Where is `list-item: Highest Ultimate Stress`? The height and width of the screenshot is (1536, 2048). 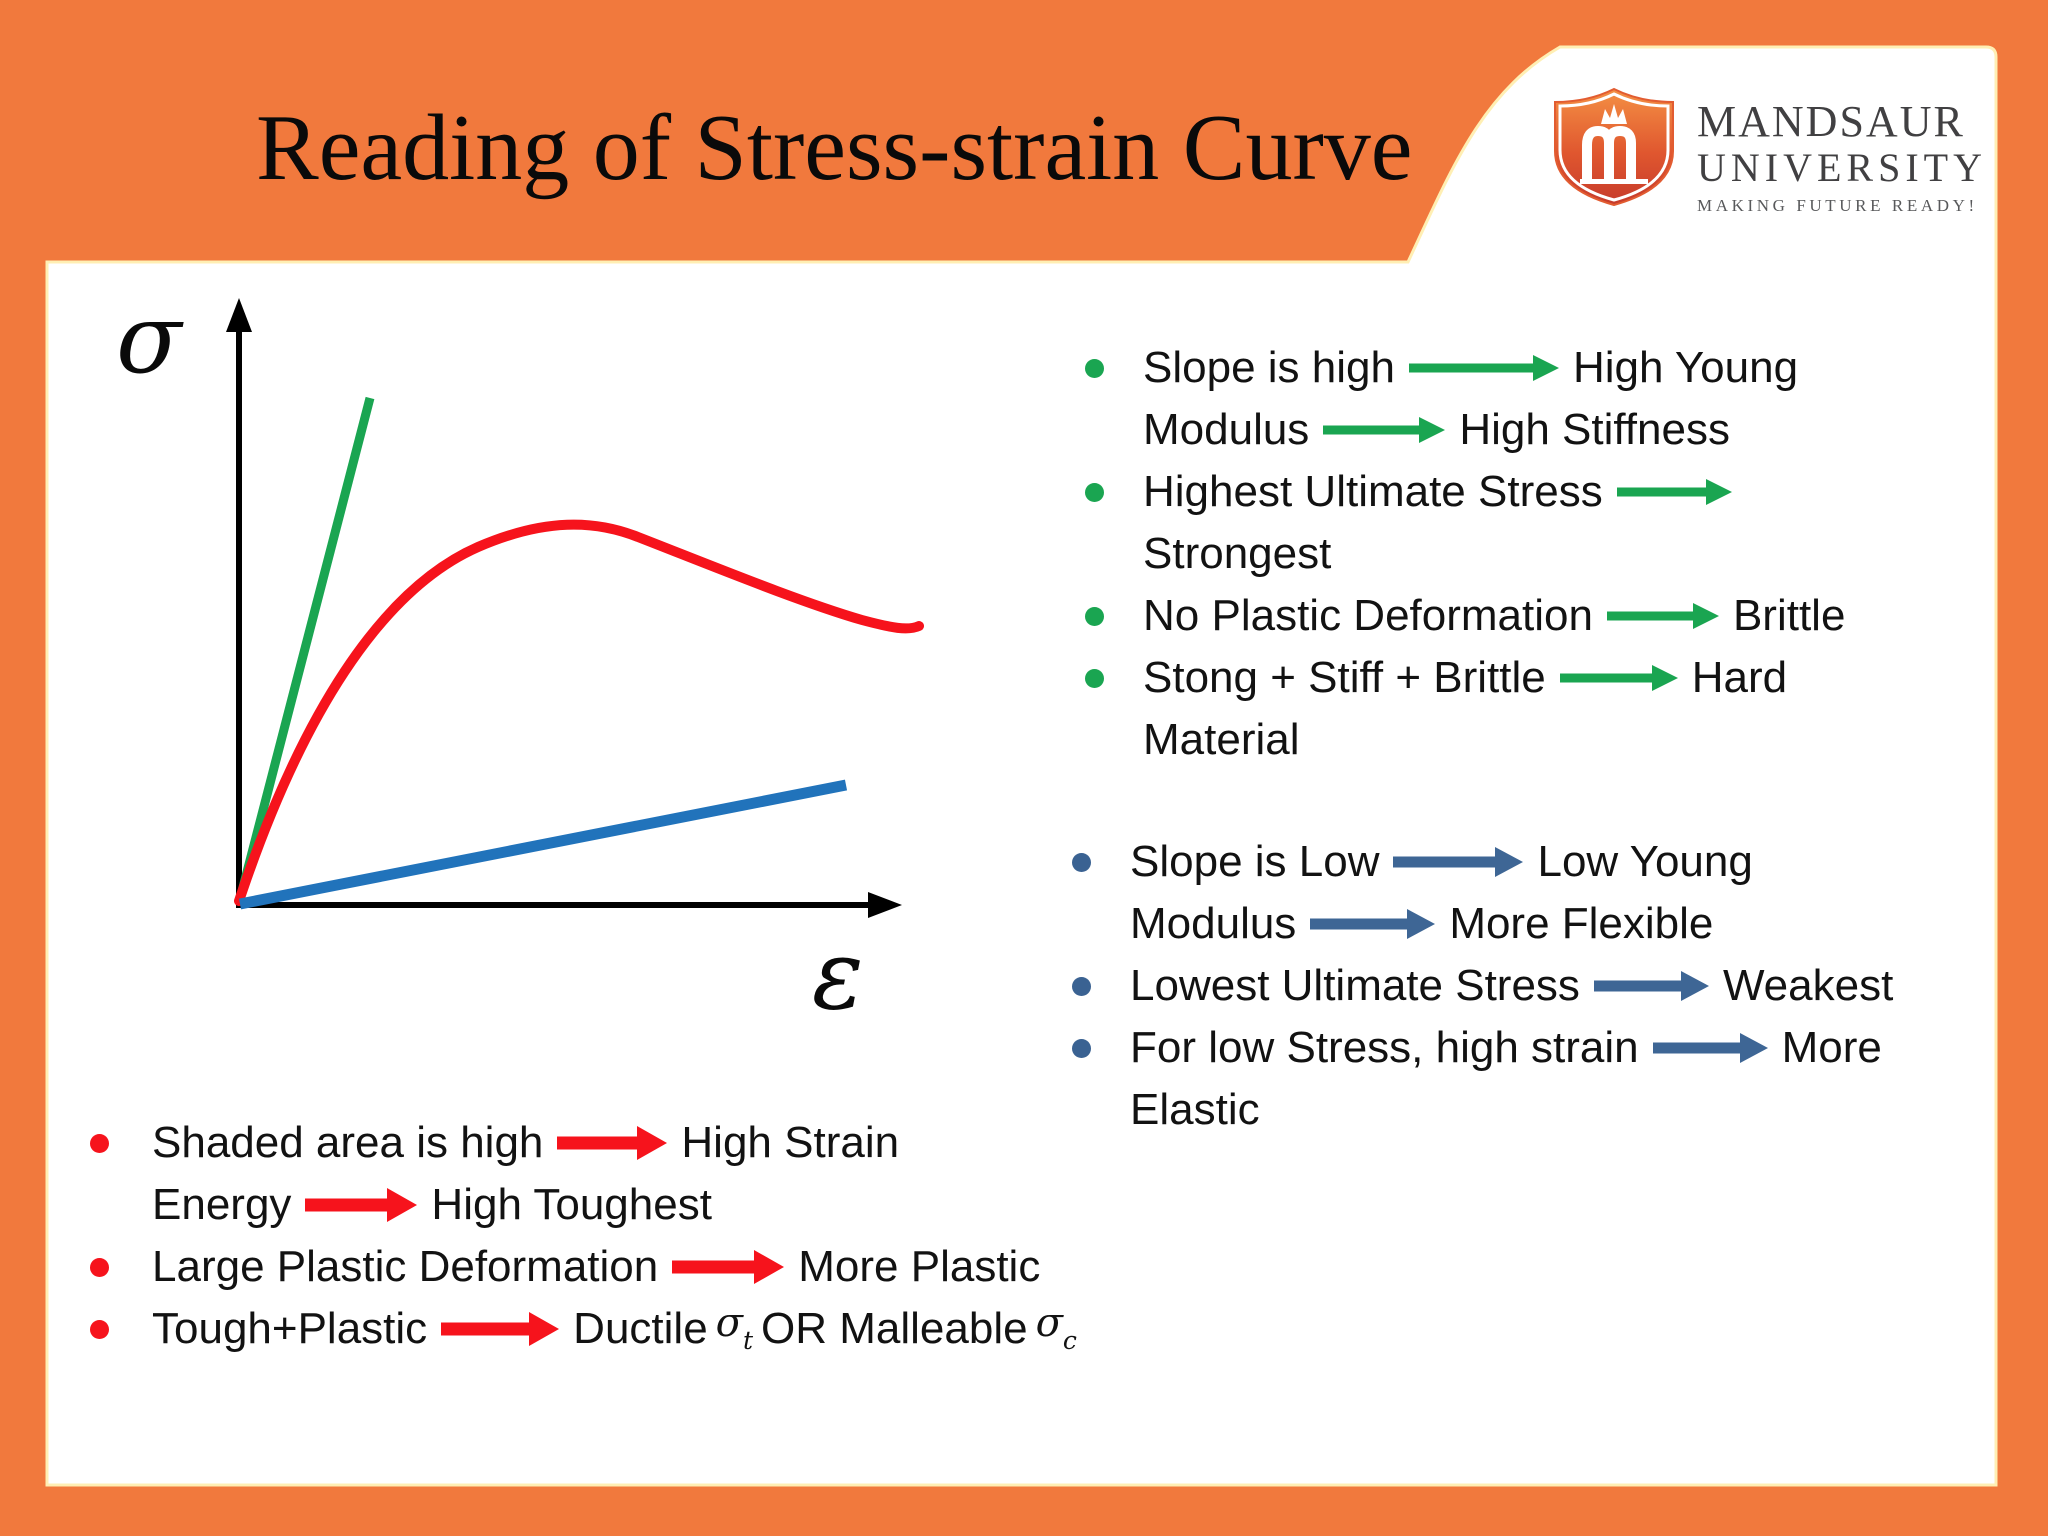 list-item: Highest Ultimate Stress is located at coordinates (1465, 492).